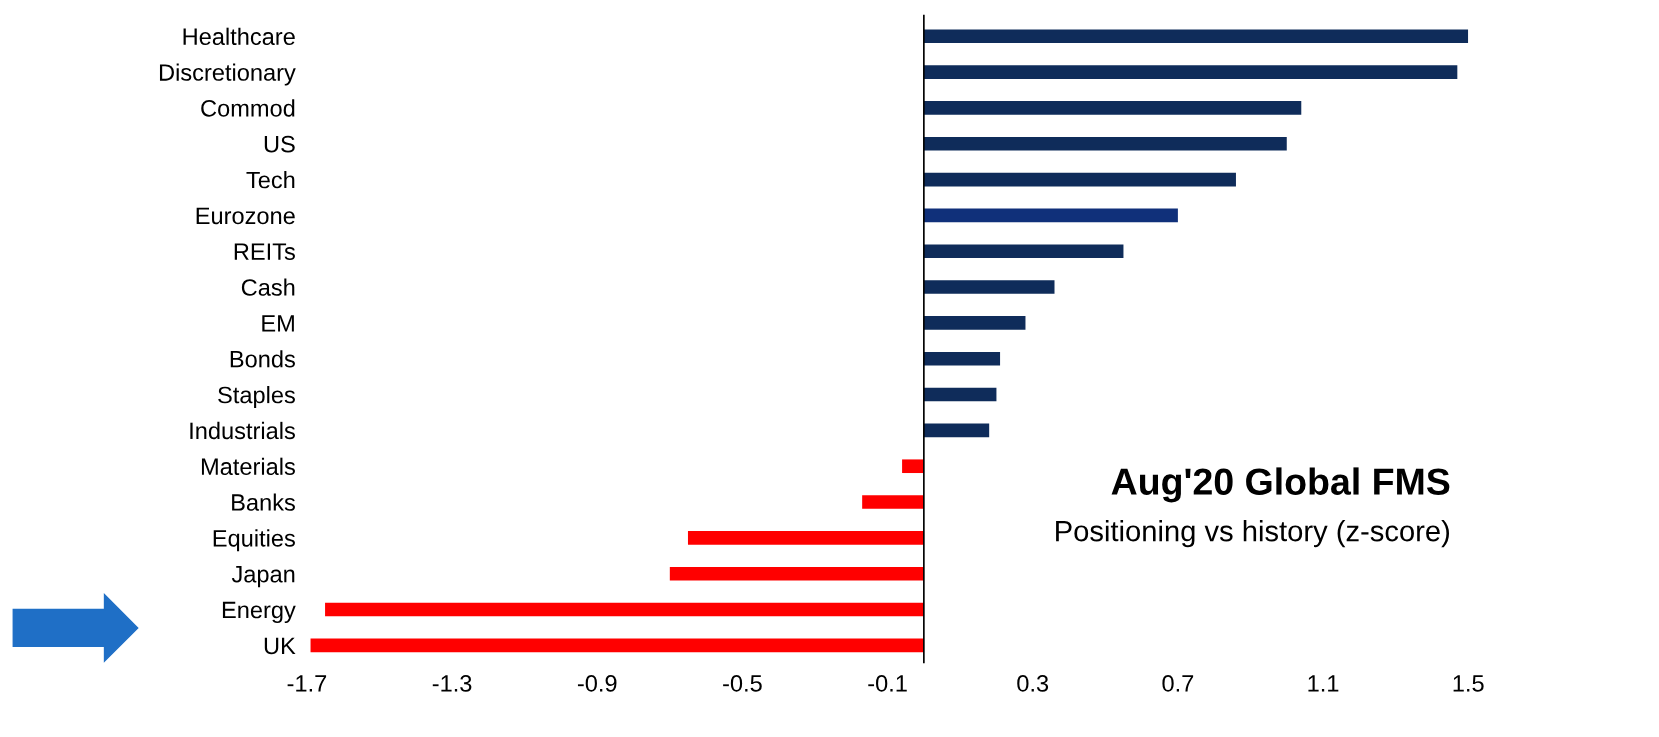  I want to click on x-tick-label: -0.5, so click(742, 683).